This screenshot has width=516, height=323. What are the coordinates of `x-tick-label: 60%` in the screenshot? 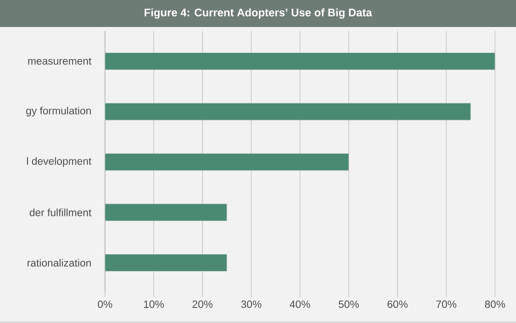 It's located at (398, 304).